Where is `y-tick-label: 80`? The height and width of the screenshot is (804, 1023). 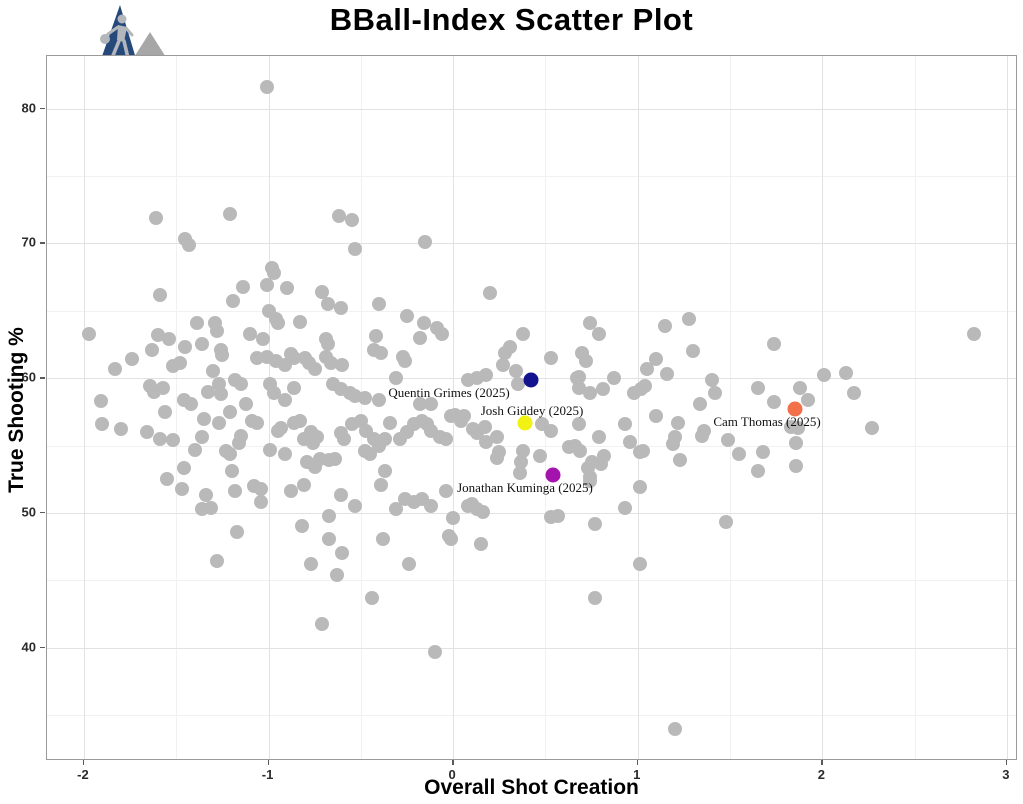
y-tick-label: 80 is located at coordinates (28, 108).